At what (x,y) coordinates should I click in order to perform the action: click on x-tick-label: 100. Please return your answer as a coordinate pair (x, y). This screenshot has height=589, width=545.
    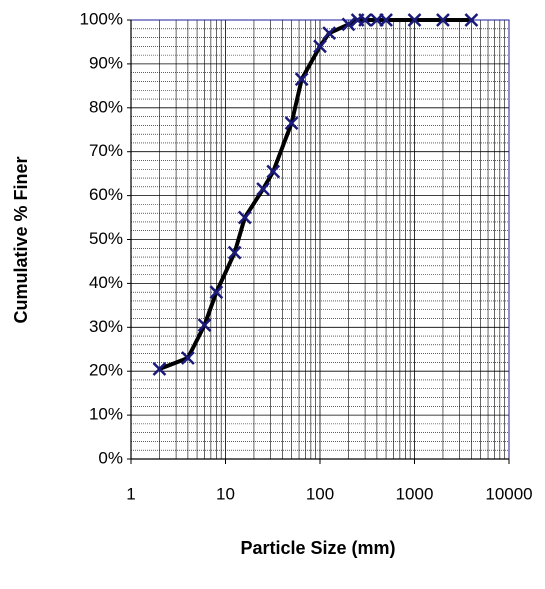
    Looking at the image, I should click on (320, 493).